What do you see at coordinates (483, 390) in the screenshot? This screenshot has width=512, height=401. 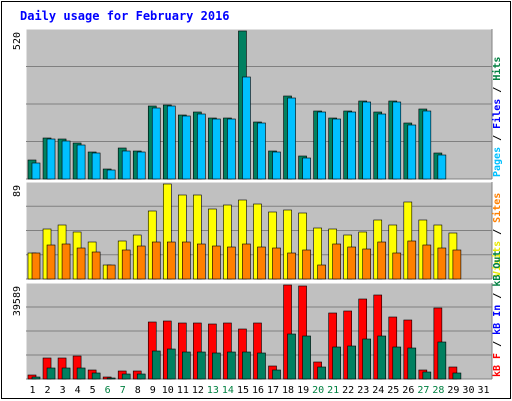 I see `x-tick-label: 31` at bounding box center [483, 390].